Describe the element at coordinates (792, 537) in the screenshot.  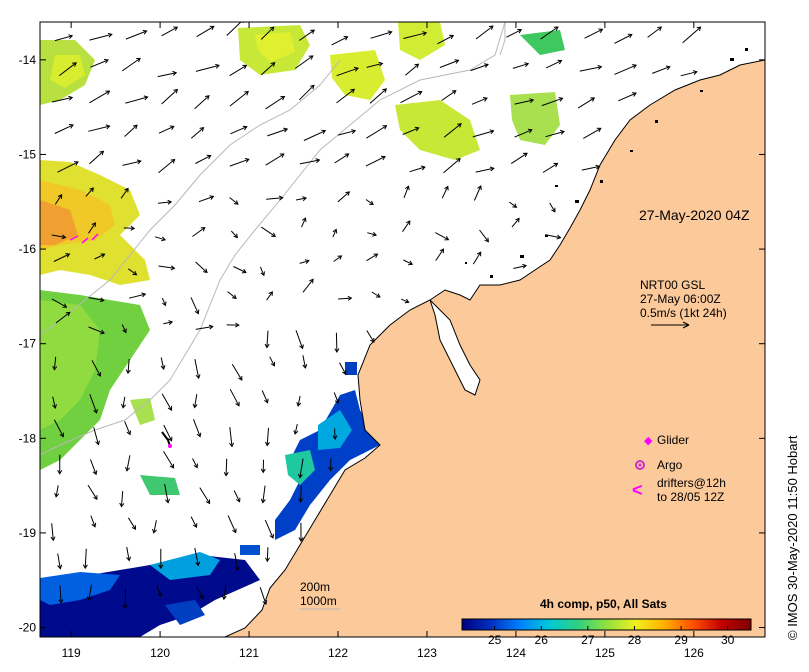
I see `credit-label: © IMOS 30-May-2020 11:50 Hobart` at that location.